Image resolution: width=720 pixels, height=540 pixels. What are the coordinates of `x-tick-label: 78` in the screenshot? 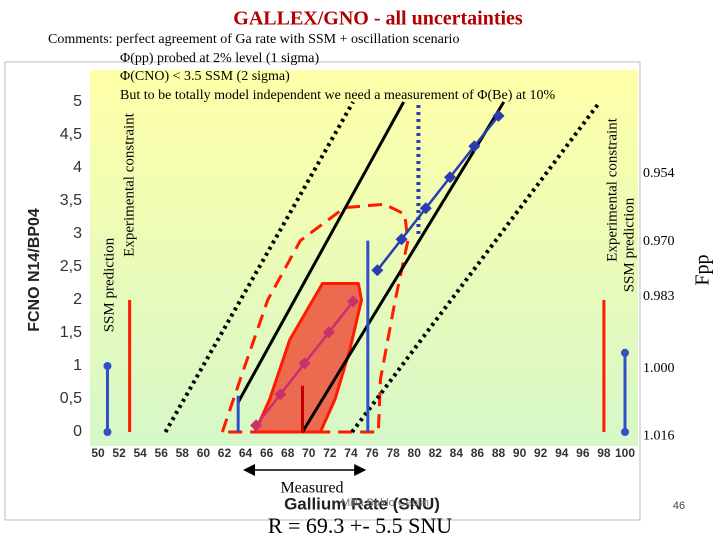 It's located at (393, 453).